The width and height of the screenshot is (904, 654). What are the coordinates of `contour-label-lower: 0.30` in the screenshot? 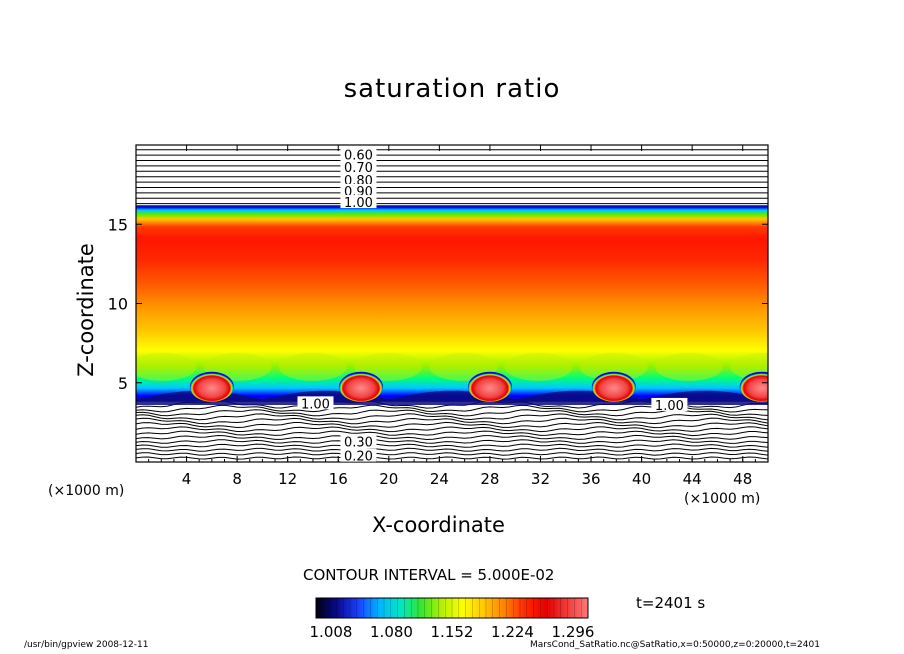 It's located at (358, 442).